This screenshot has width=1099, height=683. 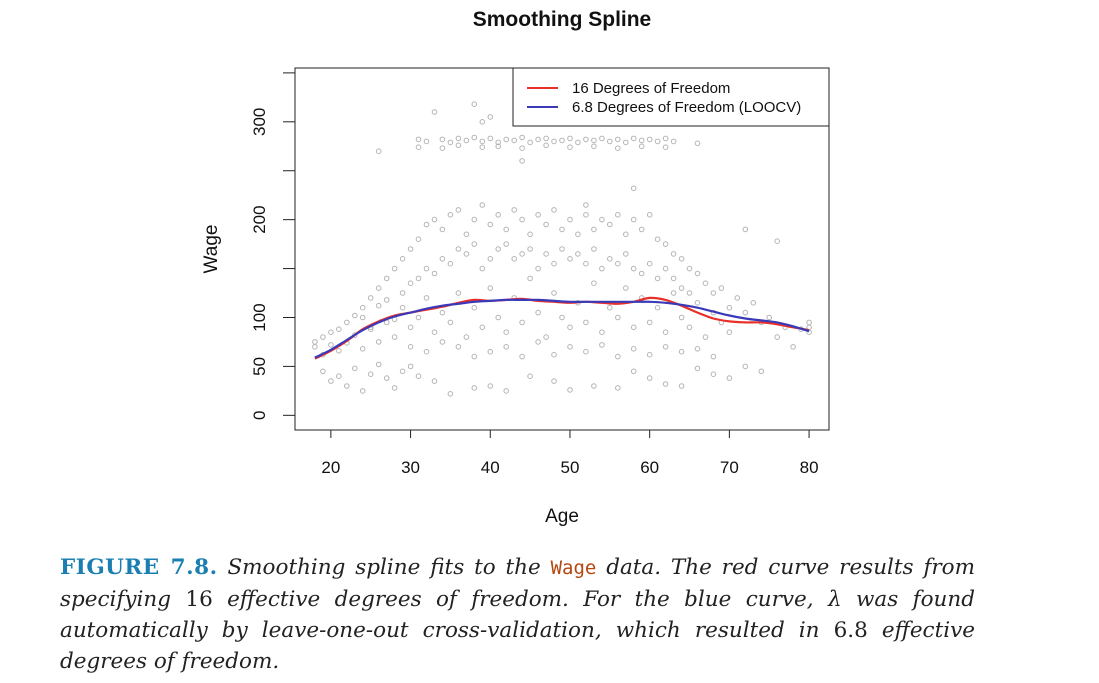 I want to click on caption-text-1: Smoothing spline fits to the, so click(x=384, y=567).